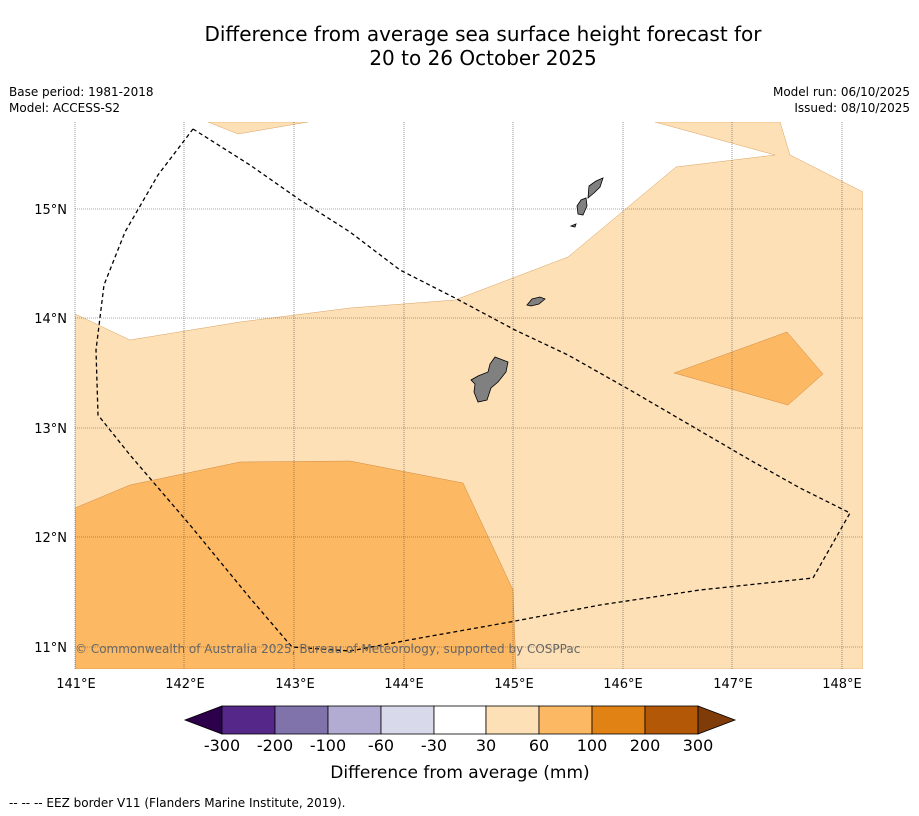 The height and width of the screenshot is (816, 919). I want to click on contour-30-60-north-patch, so click(258, 128).